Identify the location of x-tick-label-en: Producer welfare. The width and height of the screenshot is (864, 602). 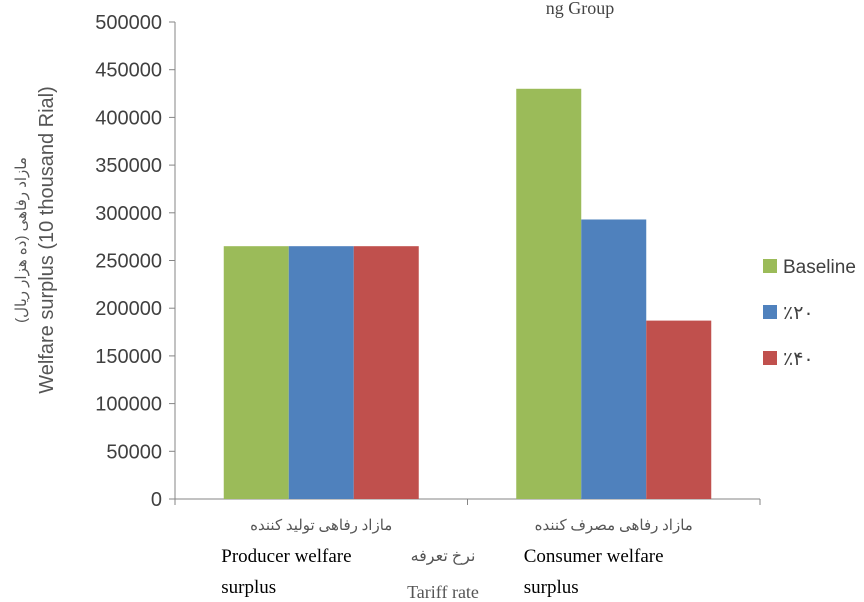
(286, 556).